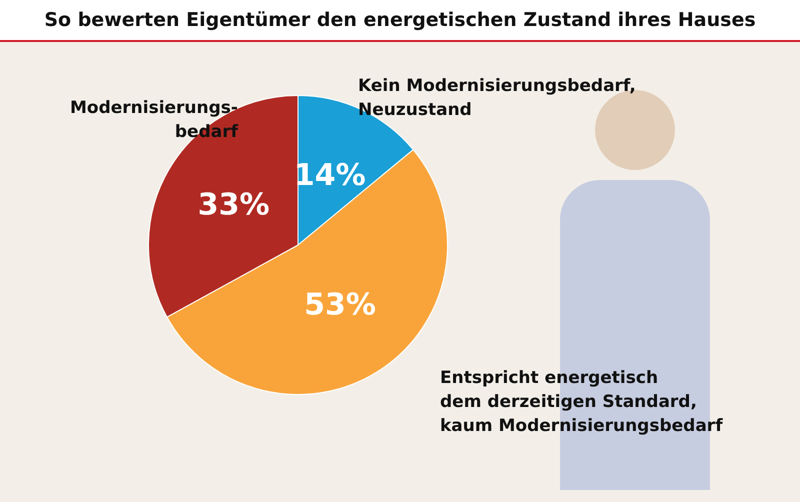 The image size is (800, 502). What do you see at coordinates (497, 98) in the screenshot?
I see `slice-label: Kein Modernisierungsbedarf, Neuzustand` at bounding box center [497, 98].